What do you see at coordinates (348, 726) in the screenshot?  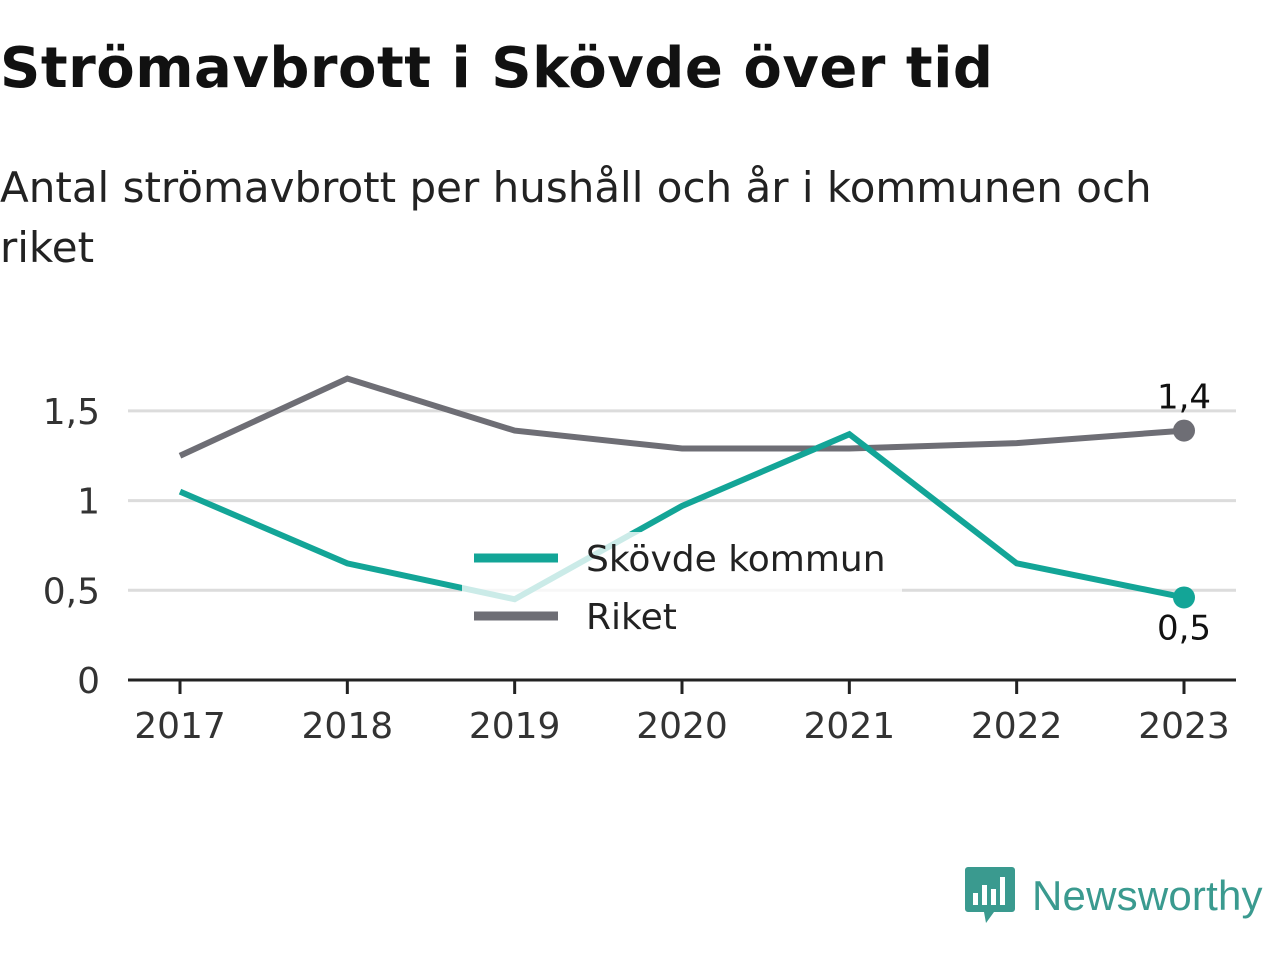 I see `x-tick-label: 2018` at bounding box center [348, 726].